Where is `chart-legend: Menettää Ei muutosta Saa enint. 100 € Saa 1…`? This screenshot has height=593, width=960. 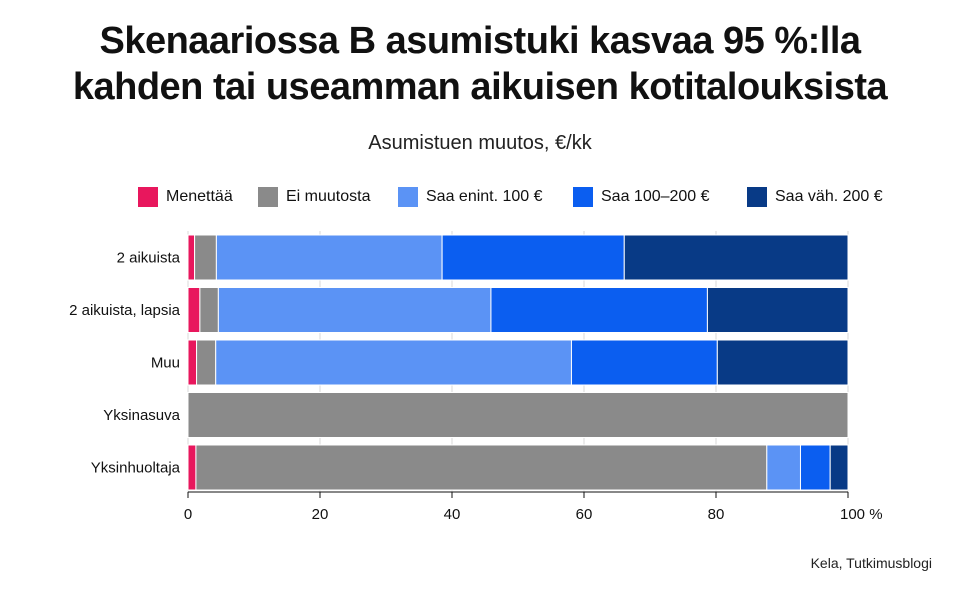 chart-legend: Menettää Ei muutosta Saa enint. 100 € Saa 1… is located at coordinates (480, 197).